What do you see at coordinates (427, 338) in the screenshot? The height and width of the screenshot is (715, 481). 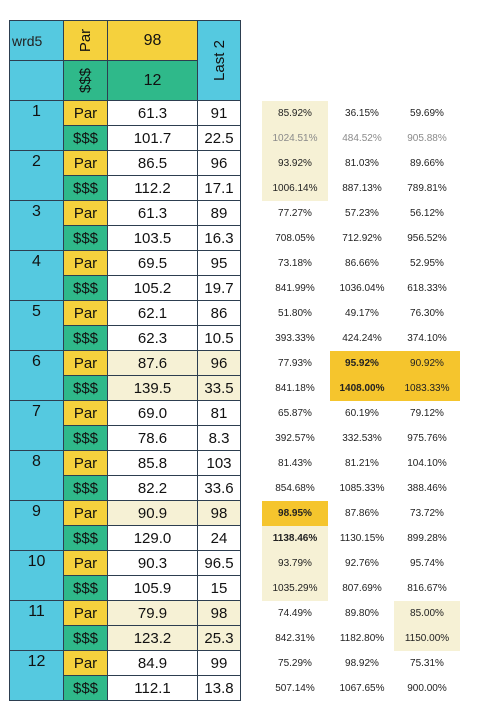 I see `percentage-cell: 374.10%` at bounding box center [427, 338].